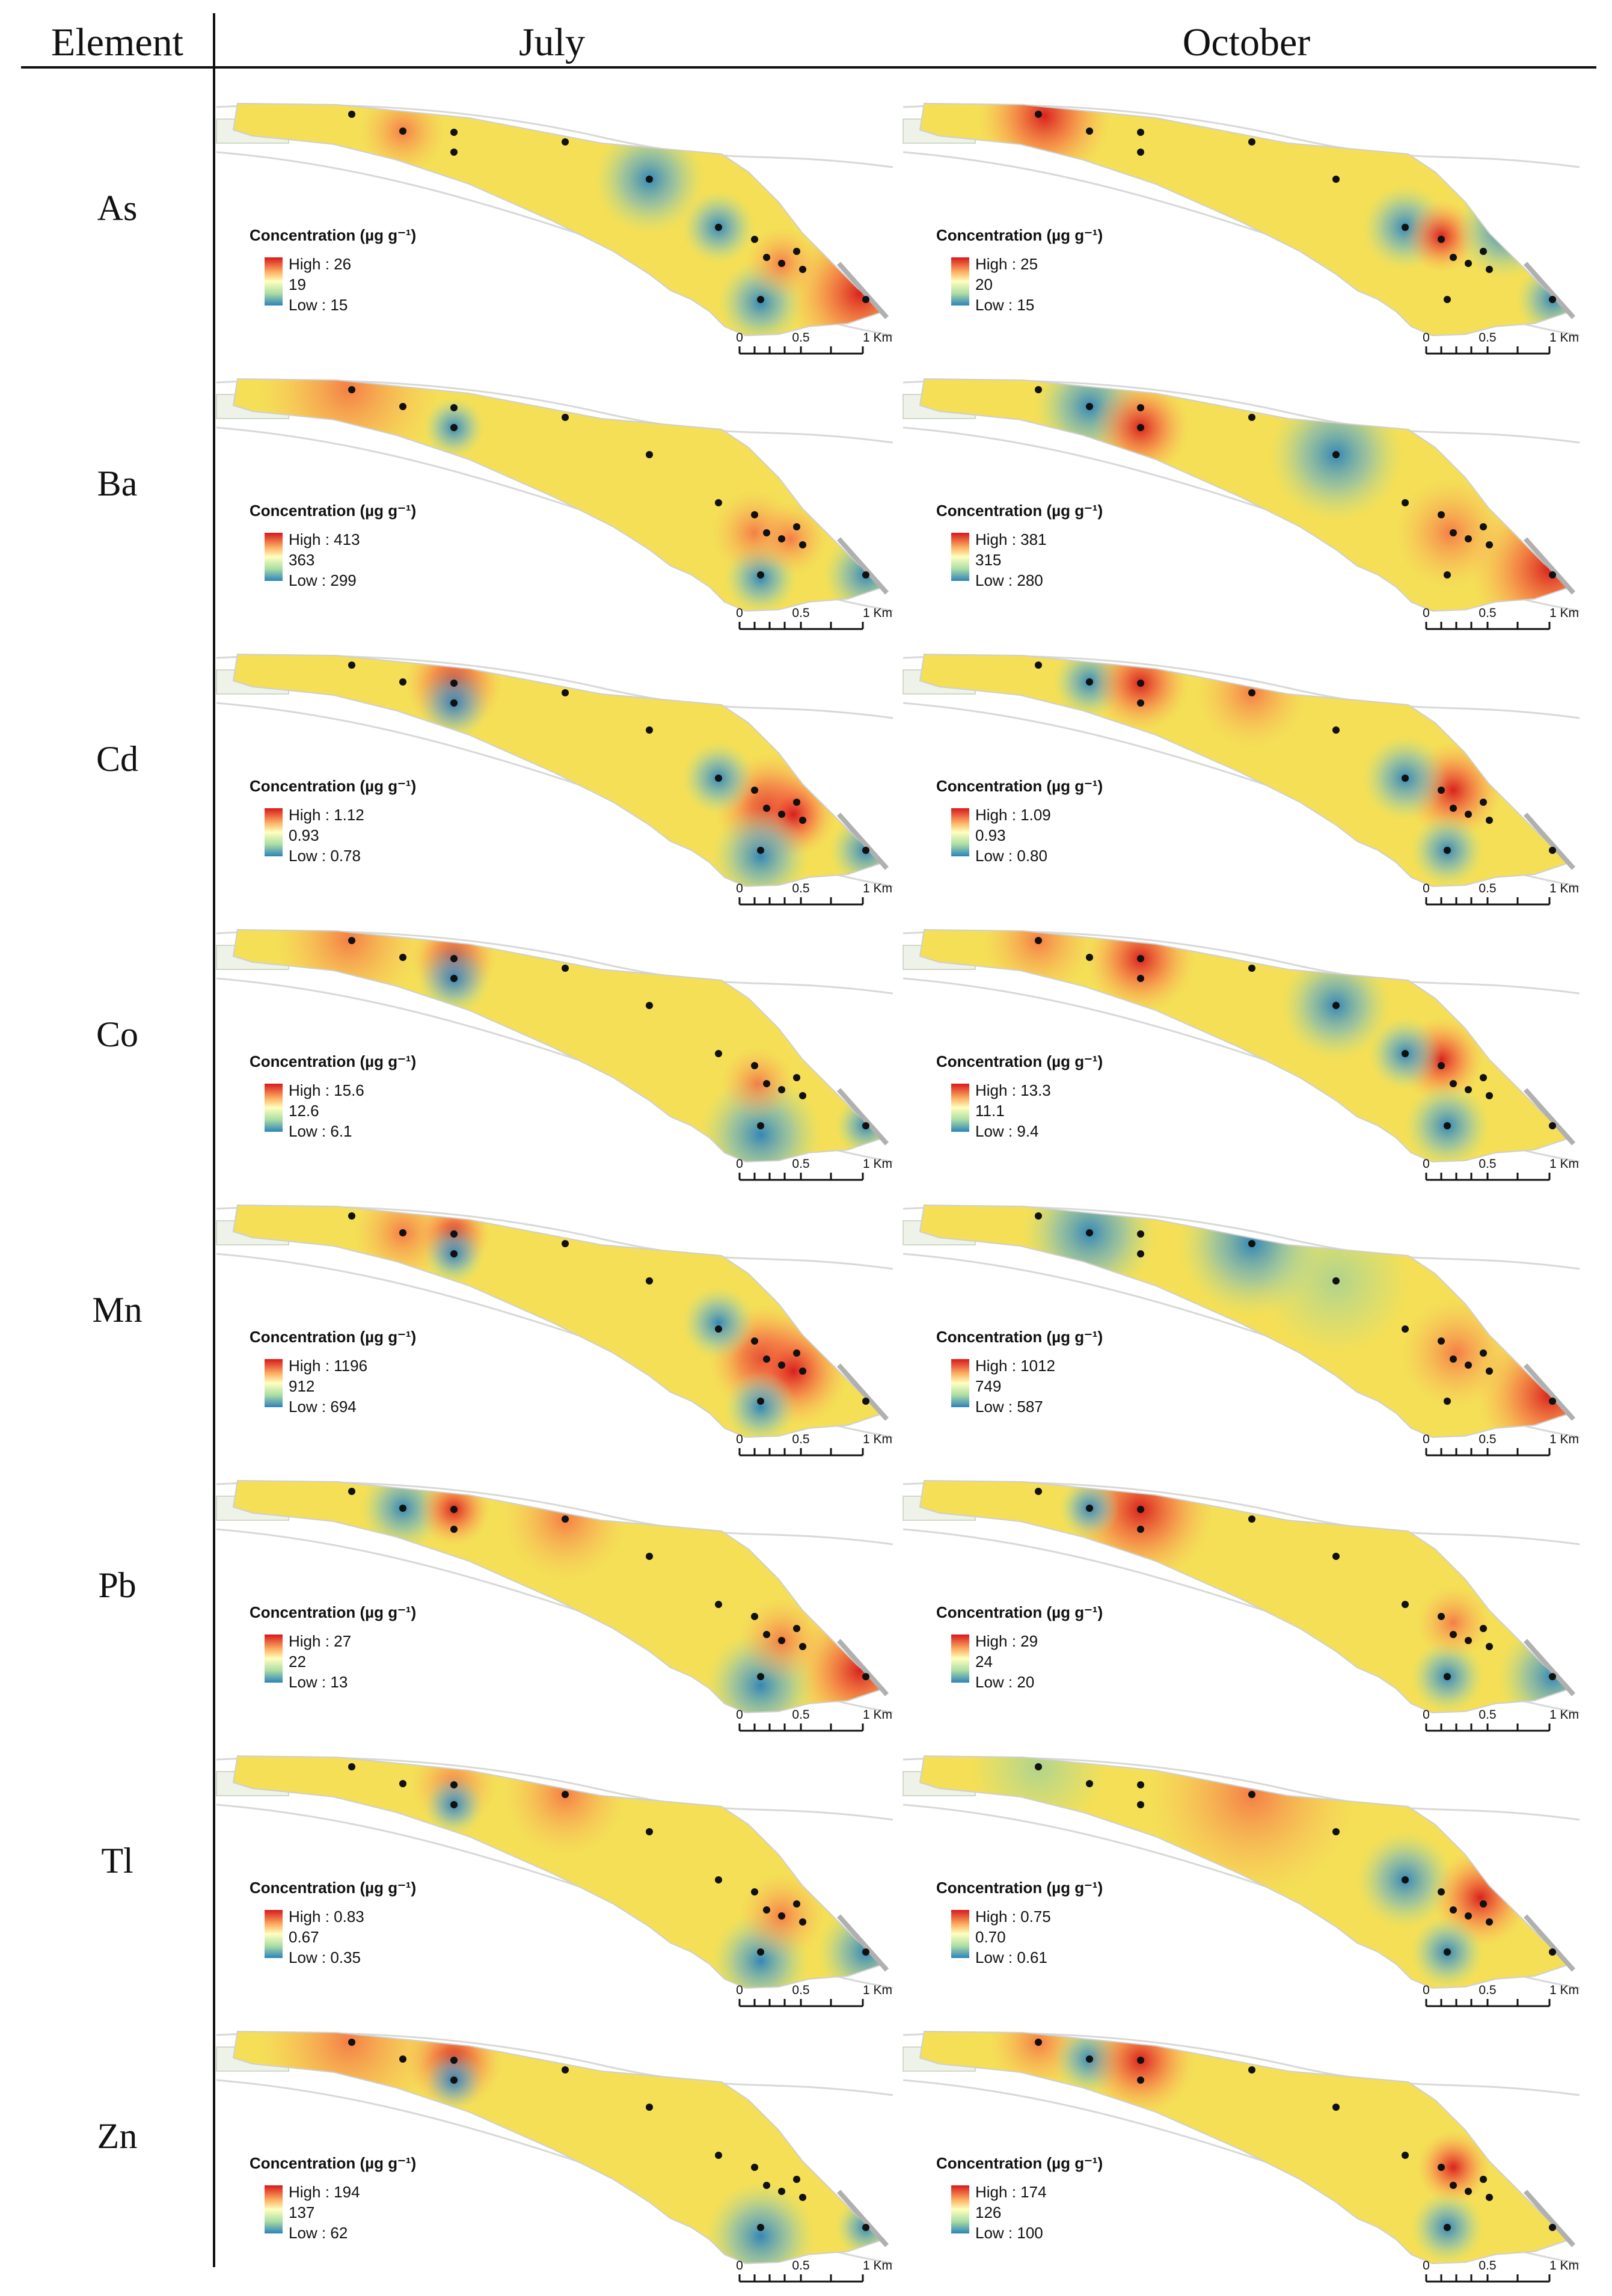  What do you see at coordinates (297, 1662) in the screenshot?
I see `legend-mid: 22` at bounding box center [297, 1662].